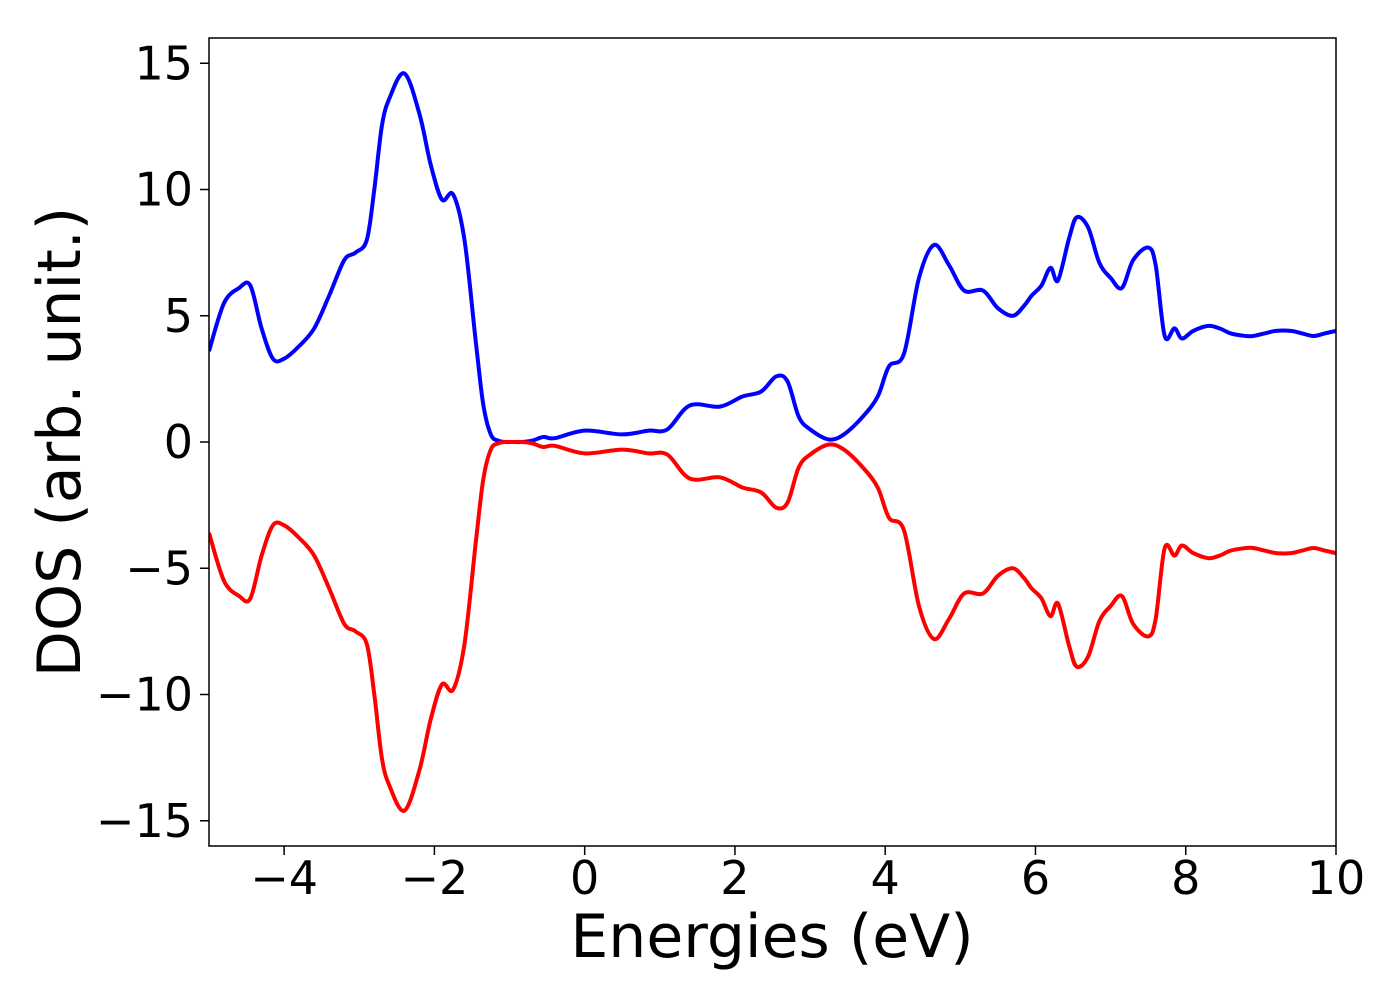  What do you see at coordinates (144, 695) in the screenshot?
I see `y-tick-label: −10` at bounding box center [144, 695].